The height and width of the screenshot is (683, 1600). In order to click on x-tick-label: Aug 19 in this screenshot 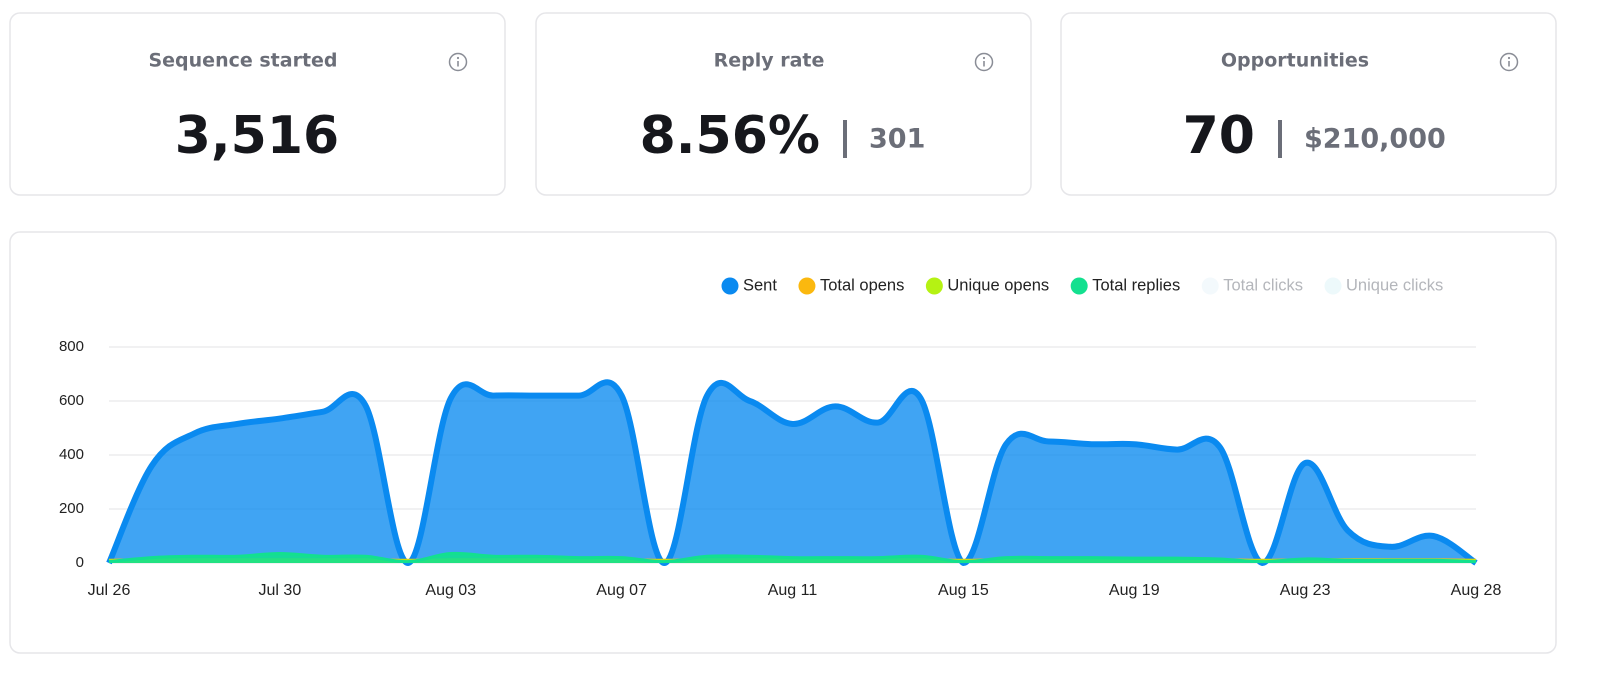, I will do `click(1134, 590)`.